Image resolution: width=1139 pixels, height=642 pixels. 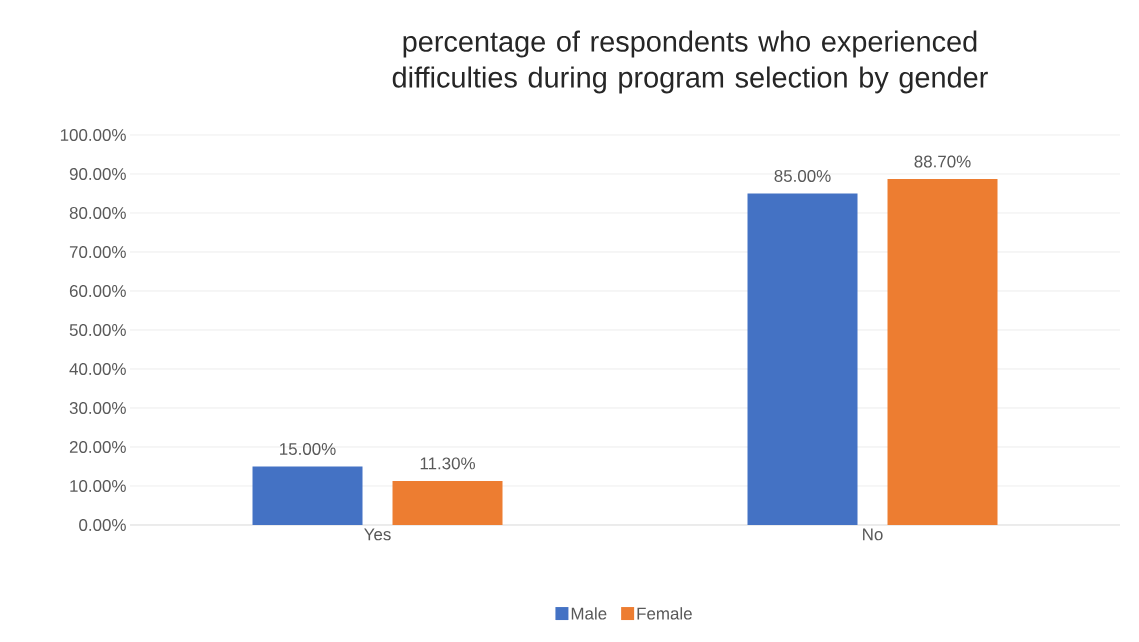 I want to click on y-tick-label: 50.00%, so click(x=97, y=329).